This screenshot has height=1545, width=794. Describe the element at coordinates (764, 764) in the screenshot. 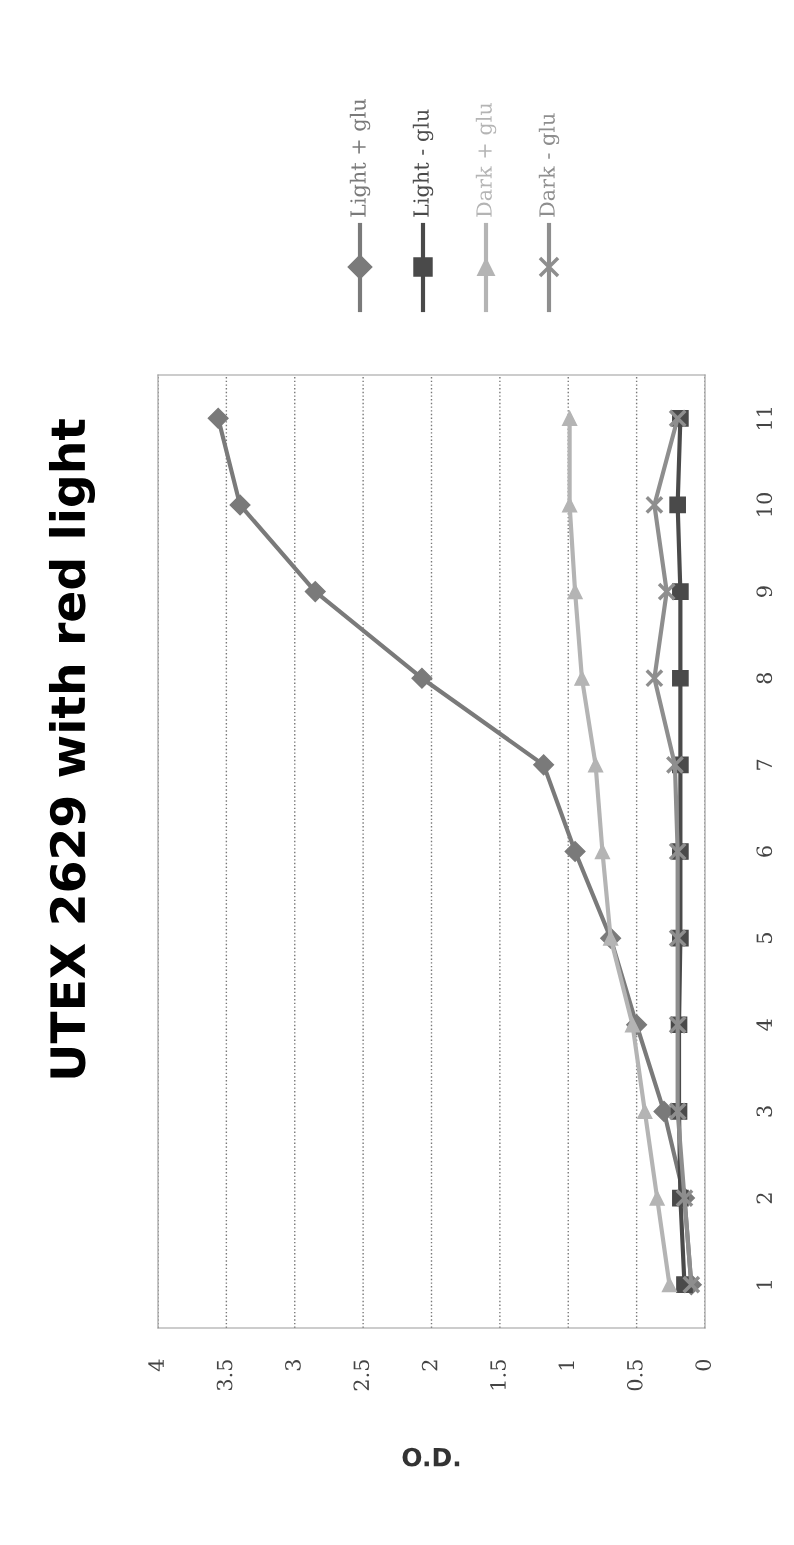

I see `y-tick-label: 7` at that location.